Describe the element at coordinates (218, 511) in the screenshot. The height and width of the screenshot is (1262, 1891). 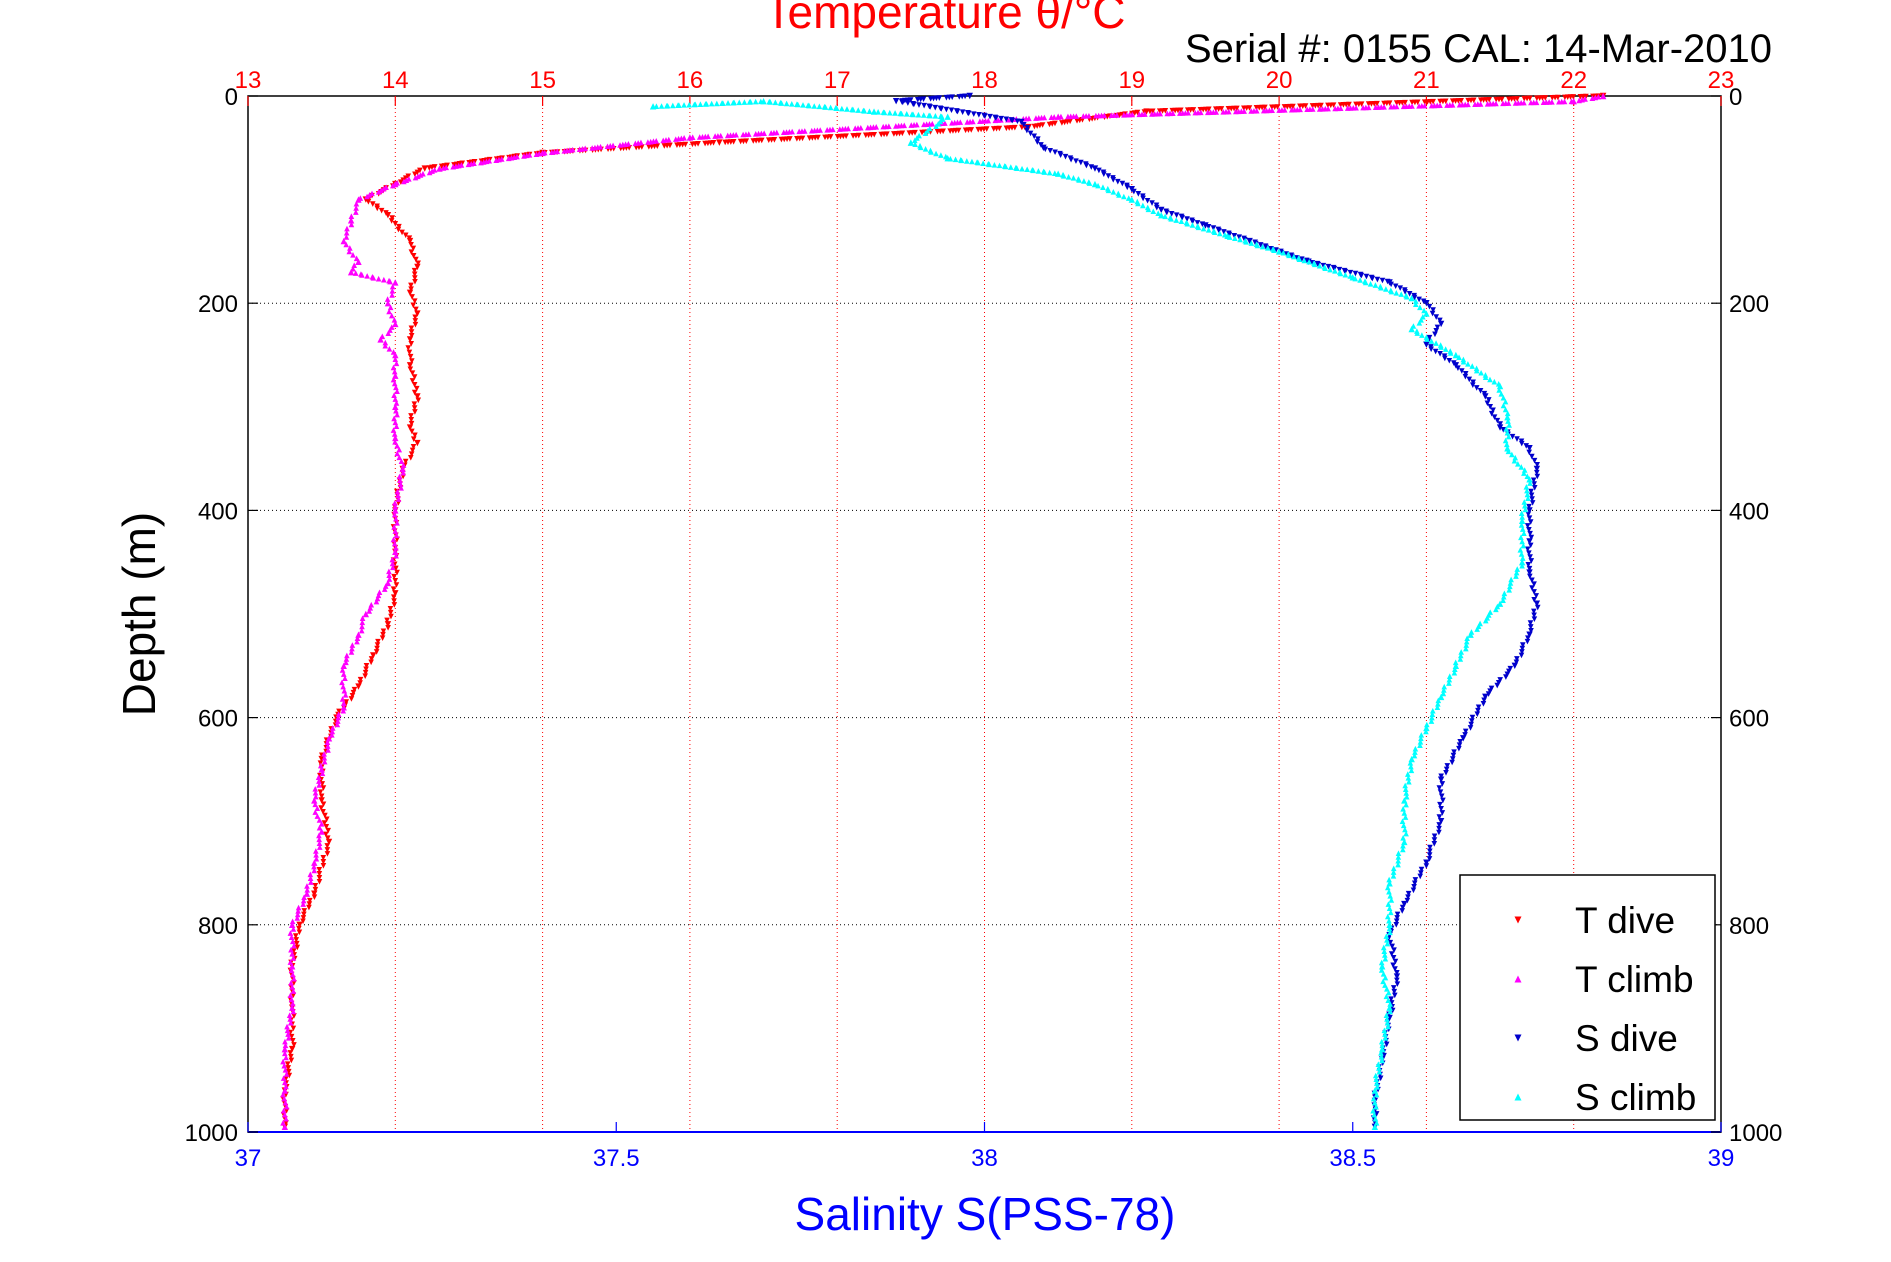
I see `depth-tick-label-left: 400` at that location.